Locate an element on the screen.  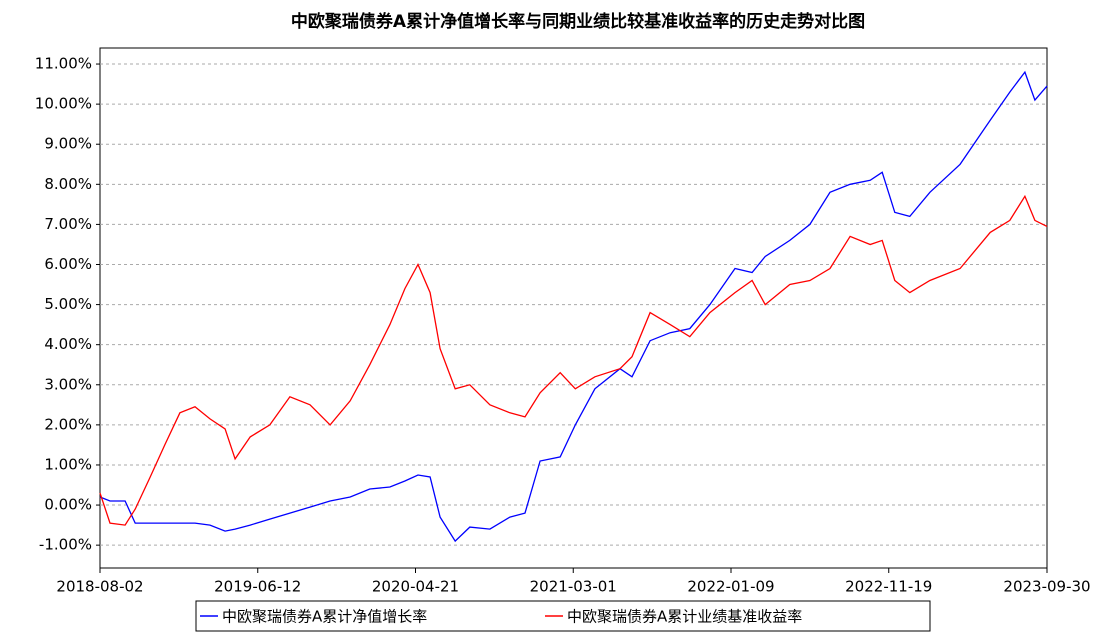
y-tick-label: 5.00% is located at coordinates (68, 304).